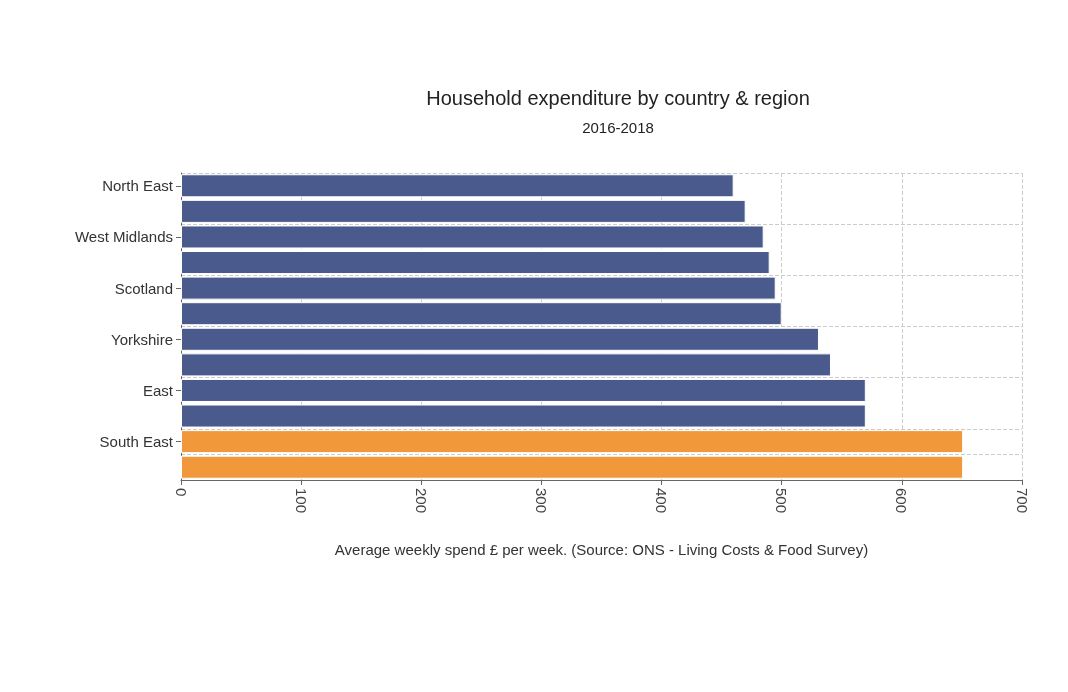  What do you see at coordinates (301, 501) in the screenshot?
I see `x-tick-label: 100` at bounding box center [301, 501].